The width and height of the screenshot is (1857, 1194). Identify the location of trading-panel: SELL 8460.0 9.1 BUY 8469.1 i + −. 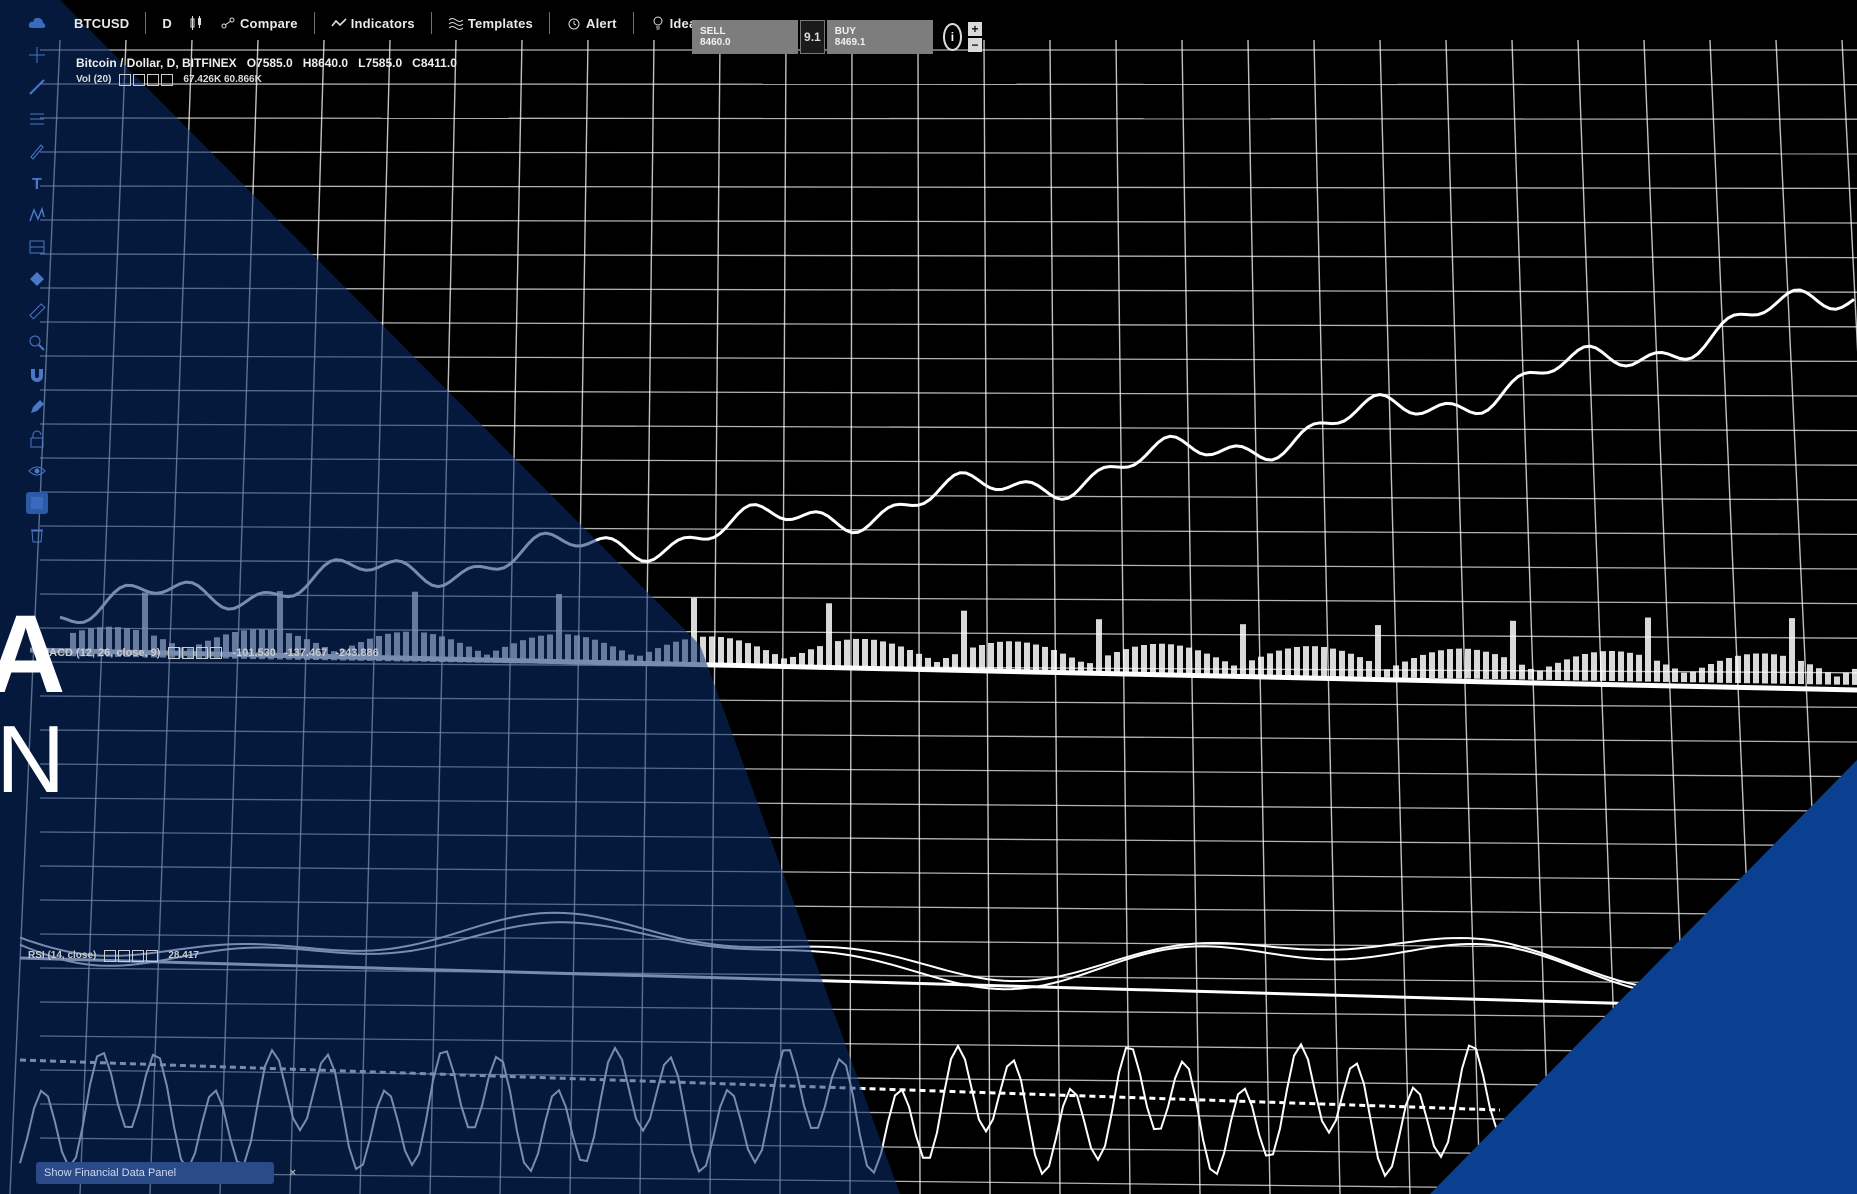
(837, 37).